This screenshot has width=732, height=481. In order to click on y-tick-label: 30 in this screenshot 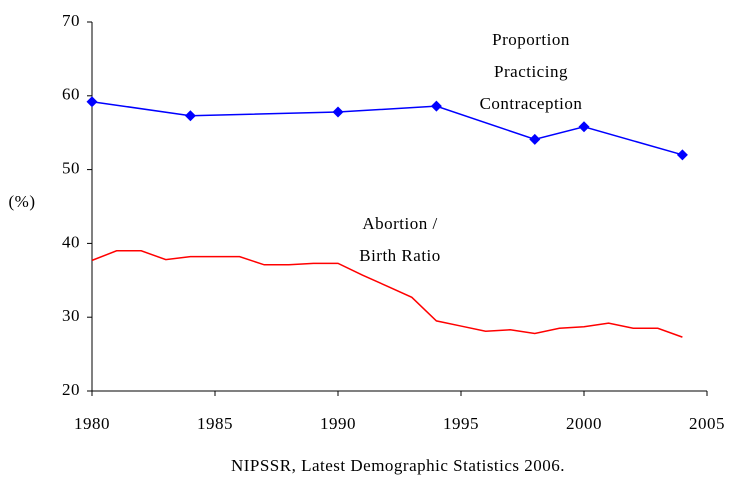, I will do `click(71, 315)`.